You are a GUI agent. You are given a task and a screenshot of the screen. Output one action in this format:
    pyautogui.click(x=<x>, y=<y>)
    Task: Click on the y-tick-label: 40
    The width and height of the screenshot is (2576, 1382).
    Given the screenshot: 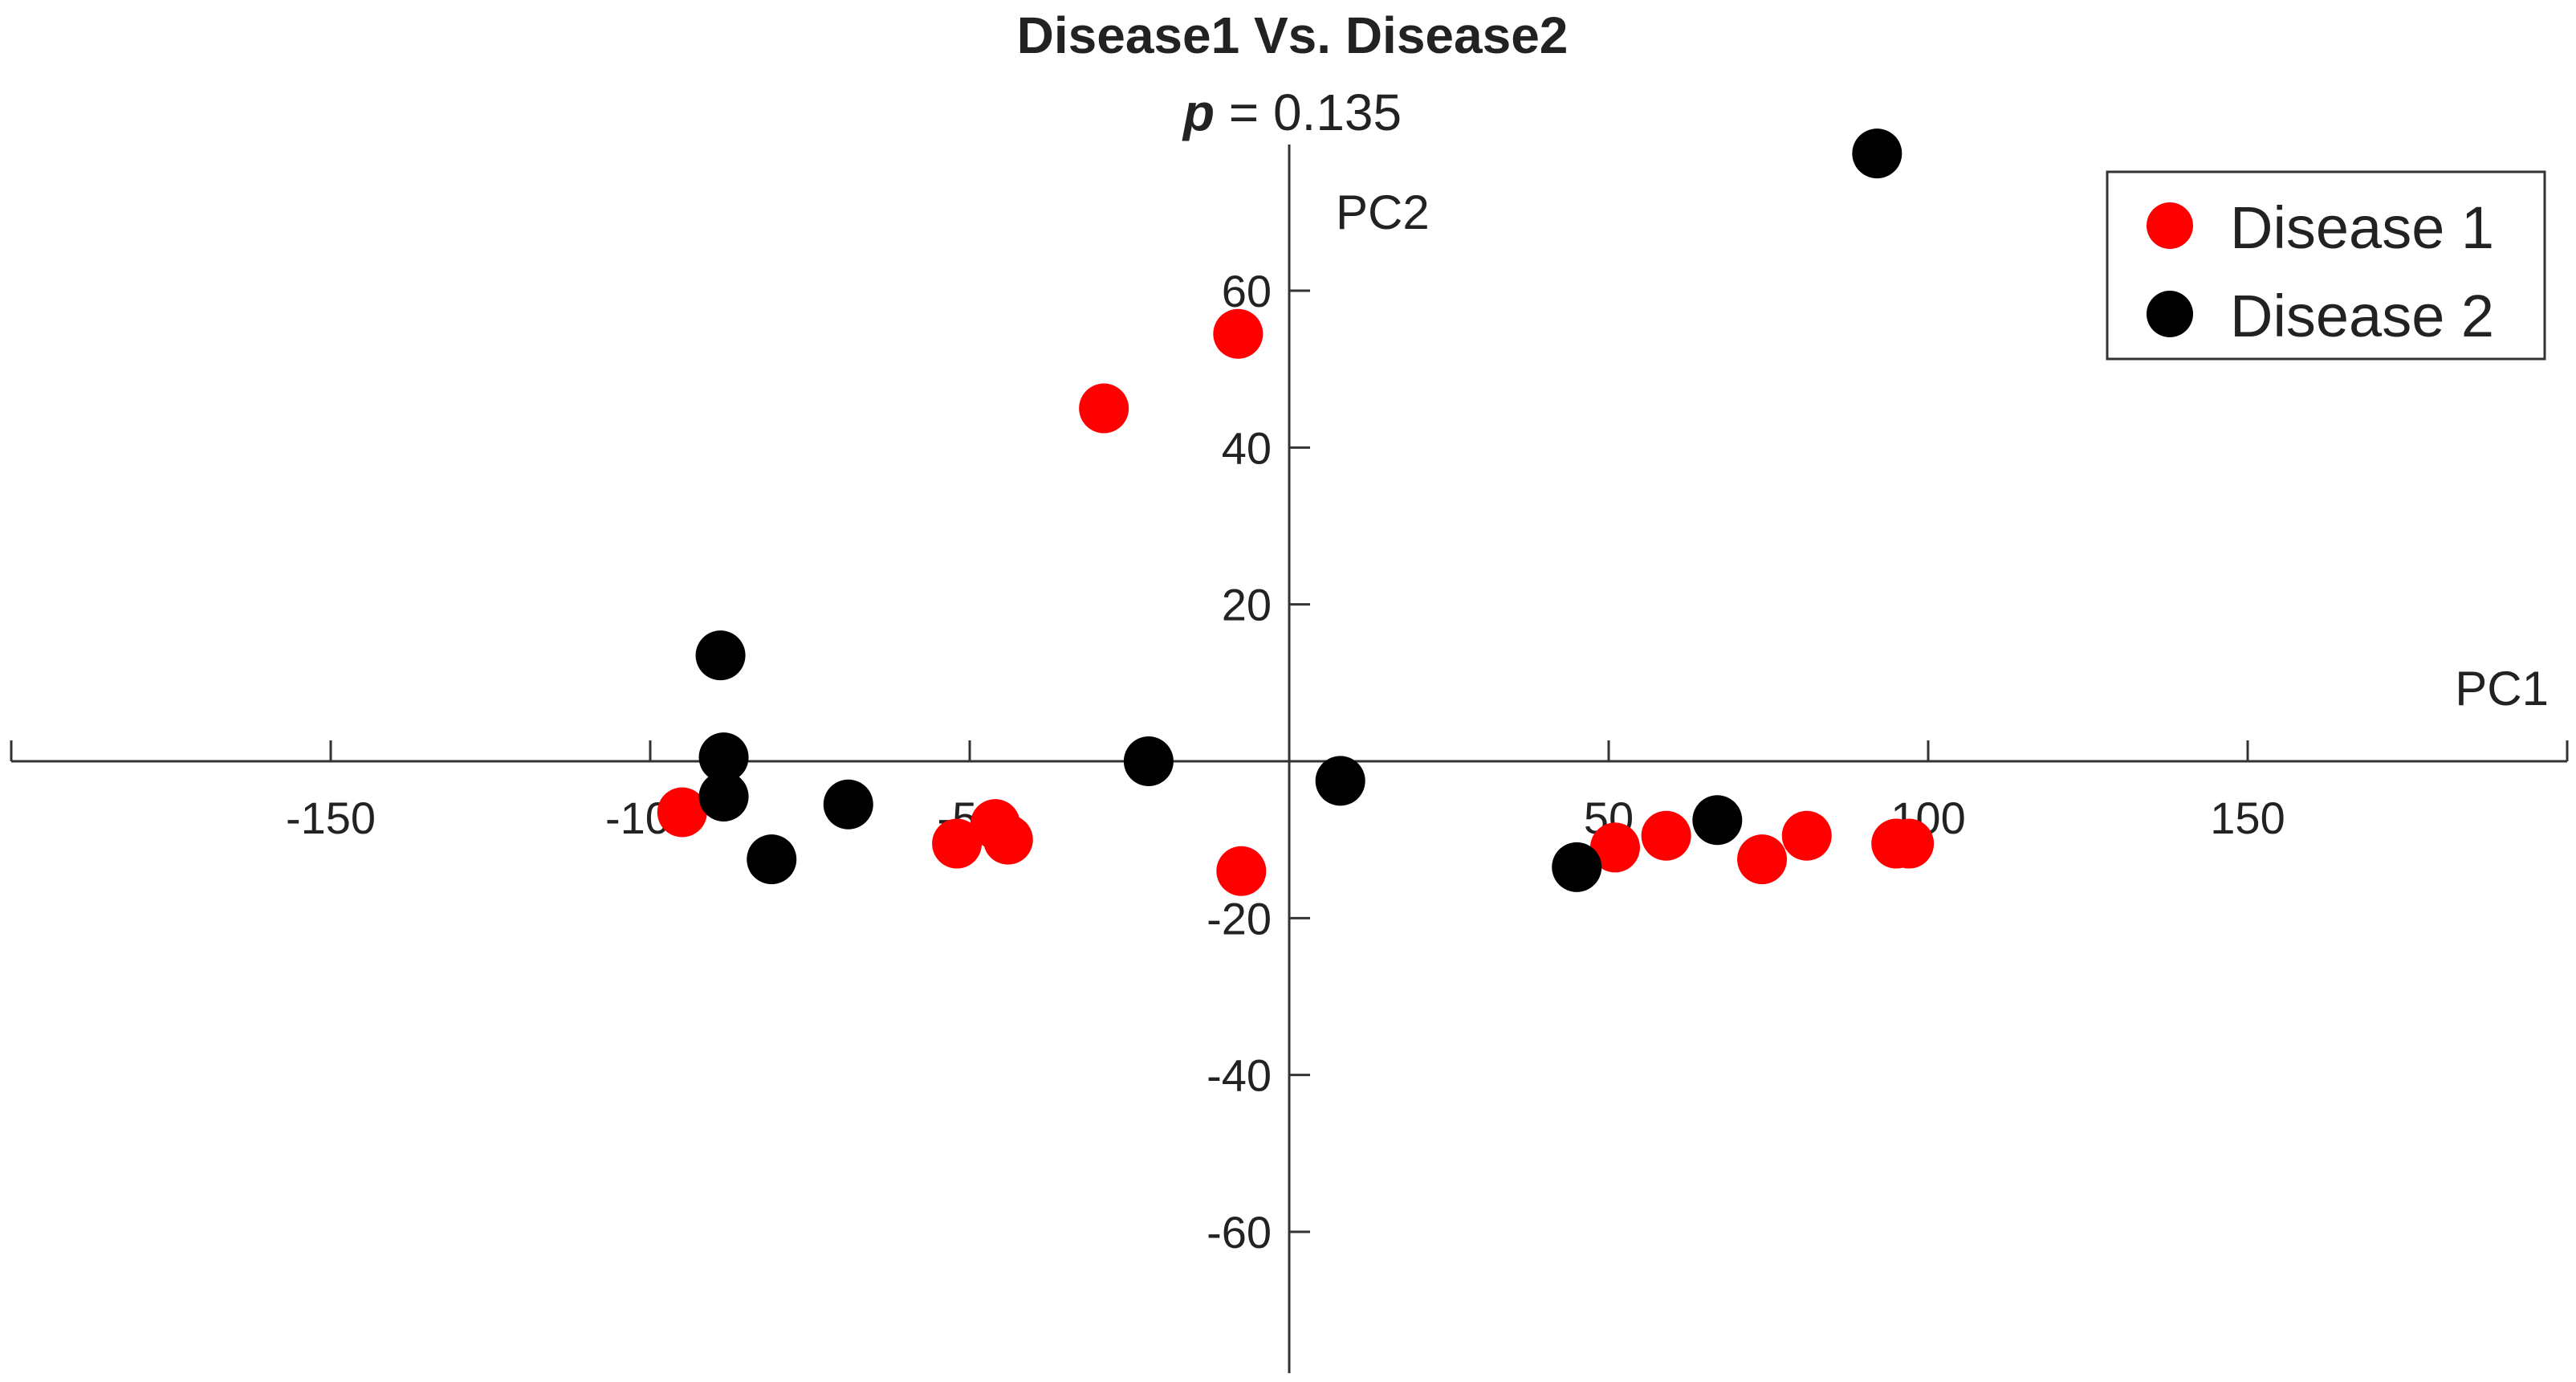 What is the action you would take?
    pyautogui.click(x=1247, y=447)
    